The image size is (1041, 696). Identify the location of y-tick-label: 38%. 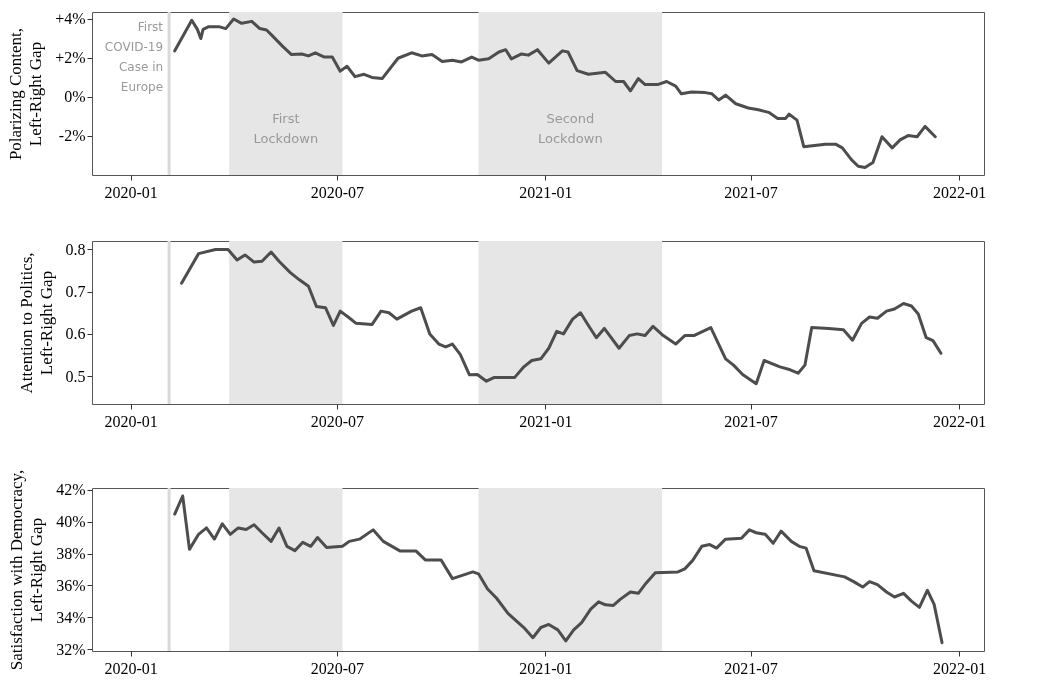
(71, 554).